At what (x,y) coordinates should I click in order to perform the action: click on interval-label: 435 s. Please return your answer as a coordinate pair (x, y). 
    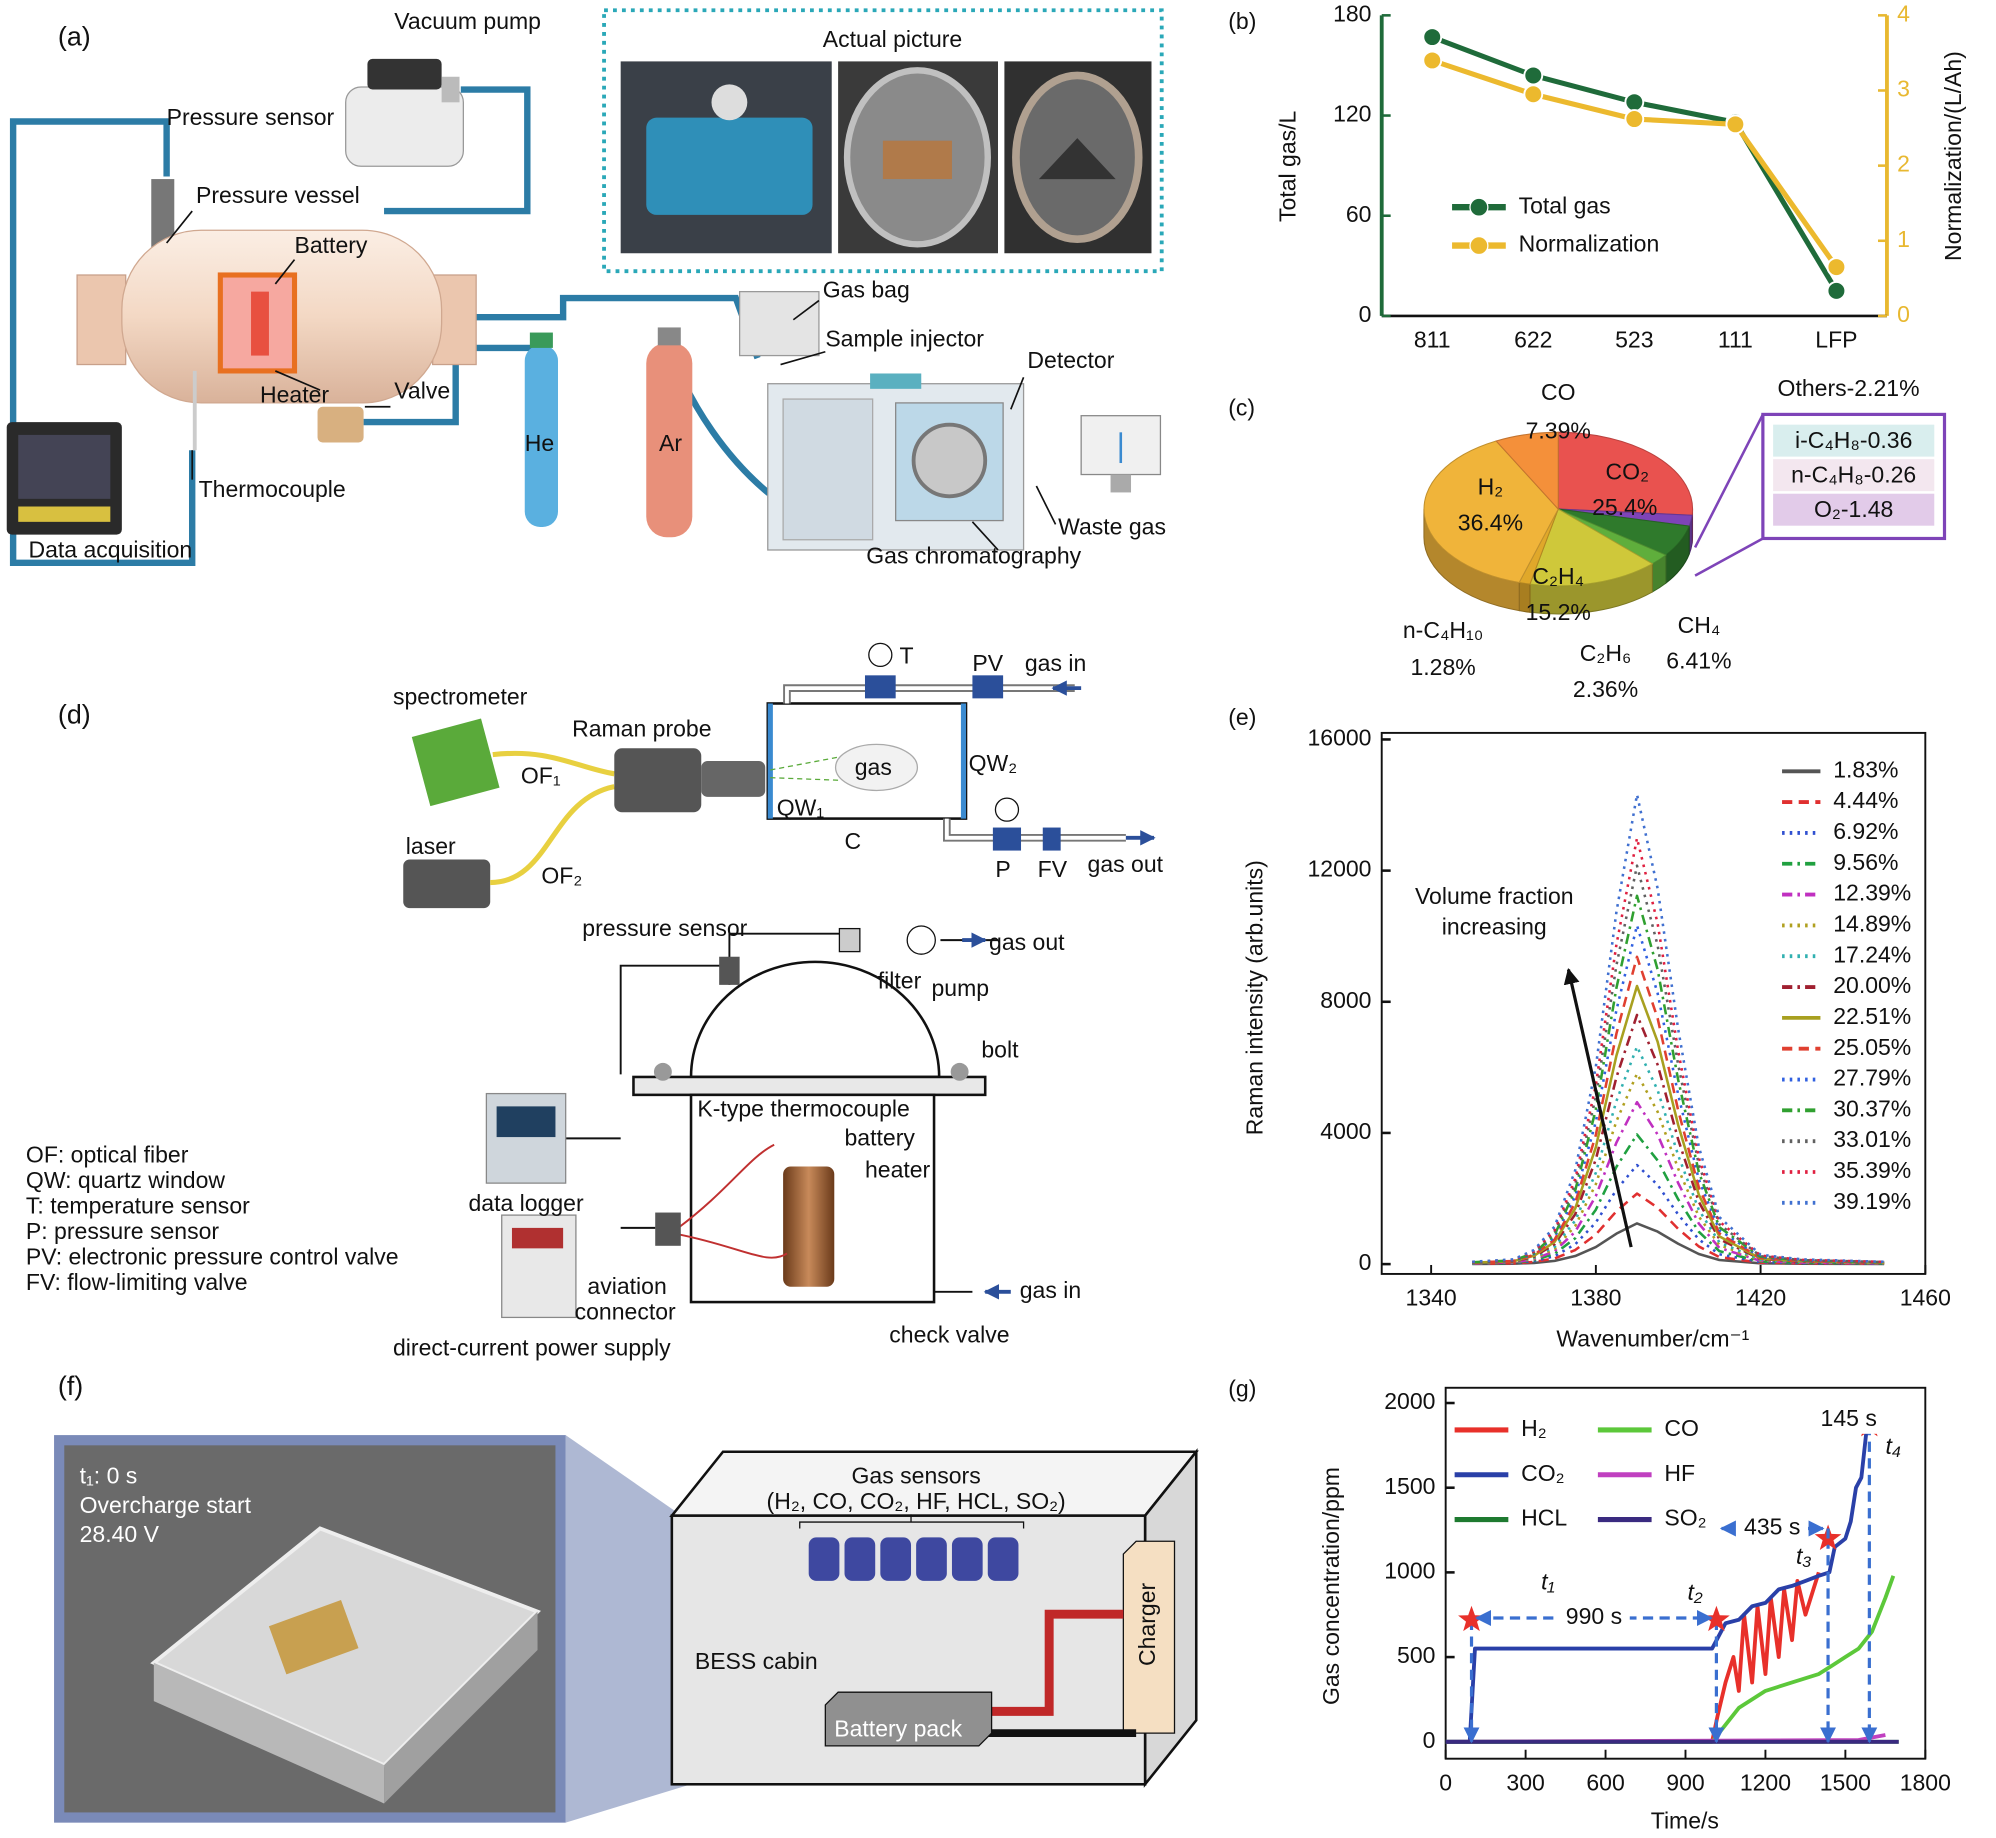
    Looking at the image, I should click on (1772, 1527).